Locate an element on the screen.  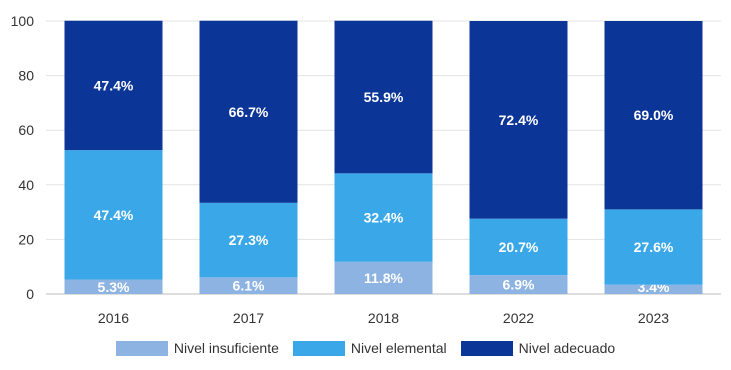
legend-swatch-elemental is located at coordinates (318, 348).